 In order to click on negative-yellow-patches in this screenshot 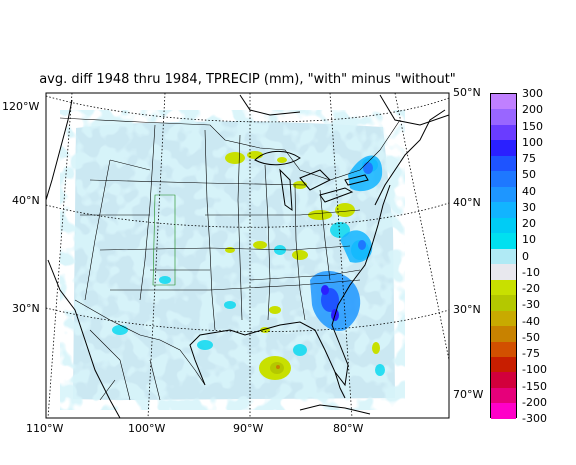, I will do `click(302, 265)`.